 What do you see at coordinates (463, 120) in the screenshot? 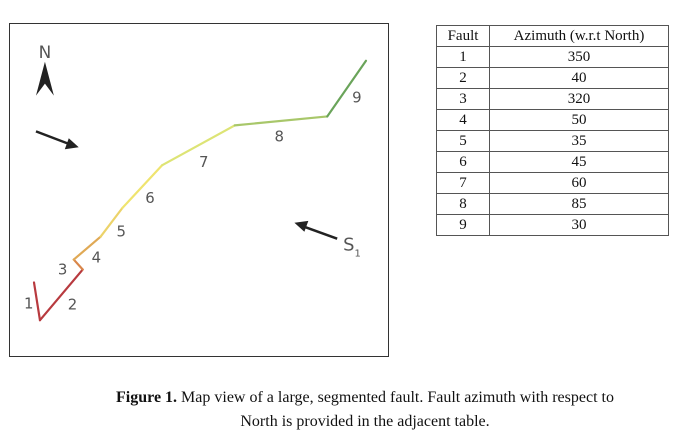
I see `fault-cell: 4` at bounding box center [463, 120].